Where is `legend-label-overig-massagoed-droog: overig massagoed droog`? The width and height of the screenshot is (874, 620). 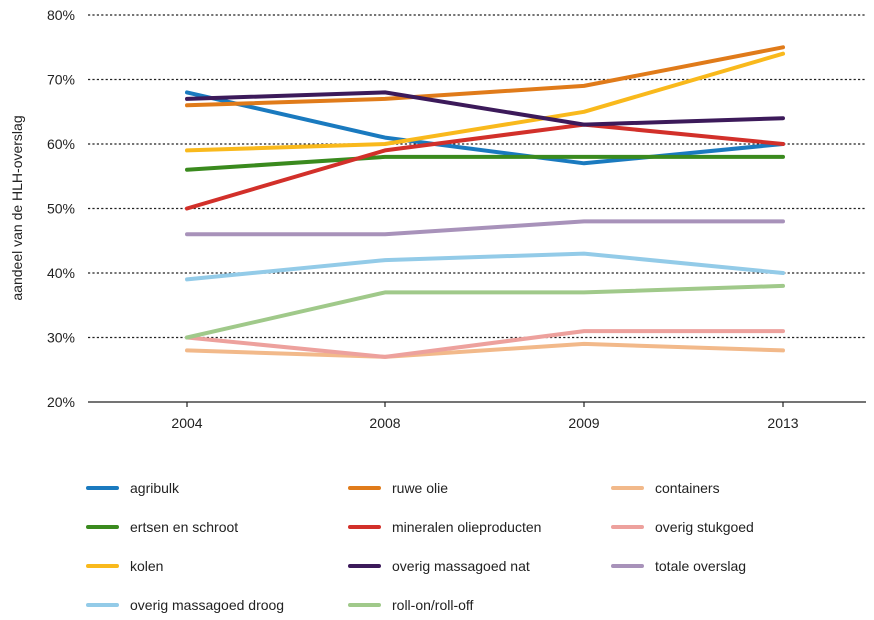
legend-label-overig-massagoed-droog: overig massagoed droog is located at coordinates (207, 605).